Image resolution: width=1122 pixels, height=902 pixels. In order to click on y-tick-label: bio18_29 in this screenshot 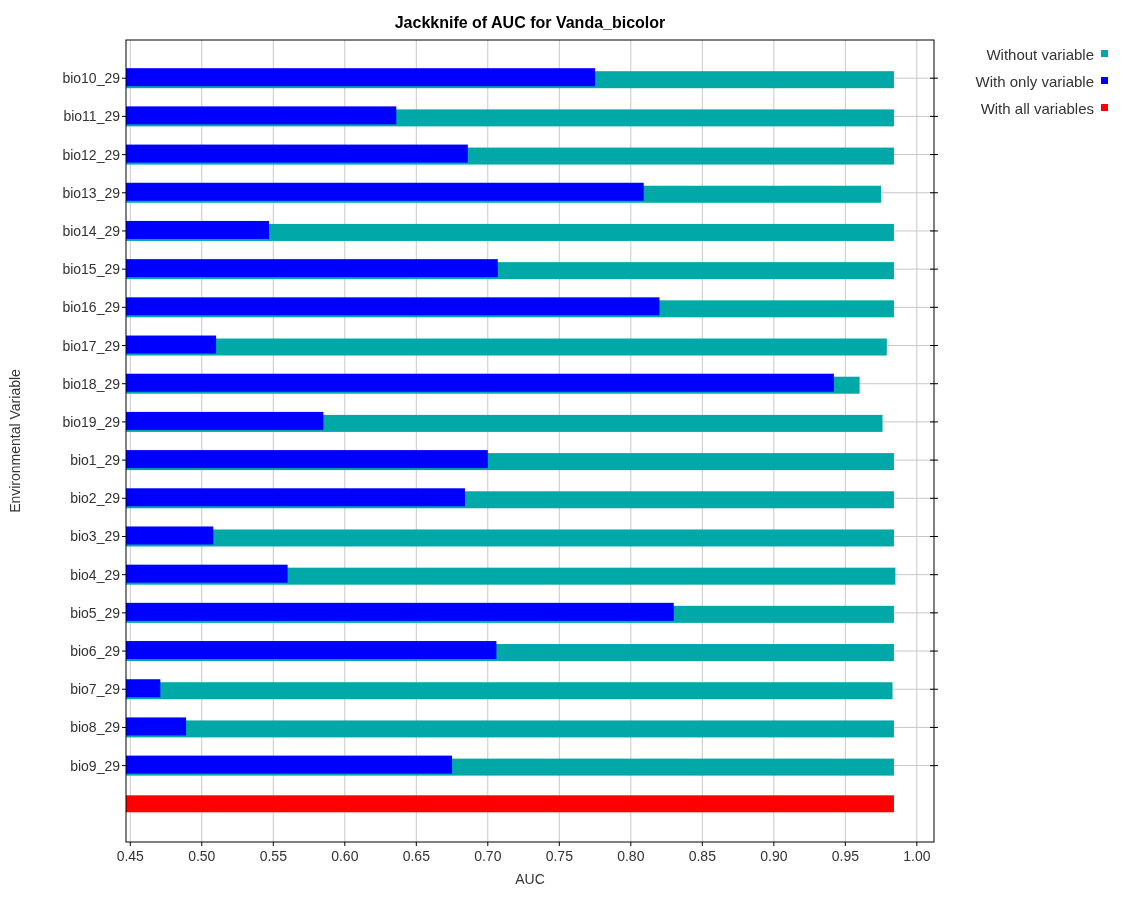, I will do `click(91, 383)`.